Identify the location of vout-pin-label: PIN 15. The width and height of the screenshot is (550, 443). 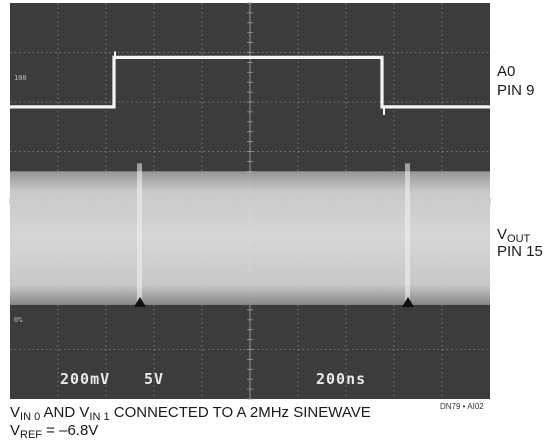
(520, 251).